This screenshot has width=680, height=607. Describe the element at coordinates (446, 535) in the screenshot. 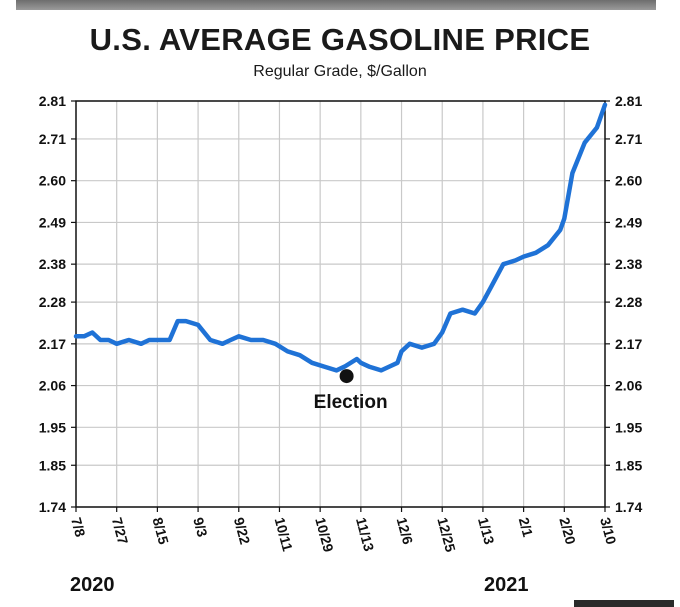

I see `x-tick-label: 12/25` at that location.